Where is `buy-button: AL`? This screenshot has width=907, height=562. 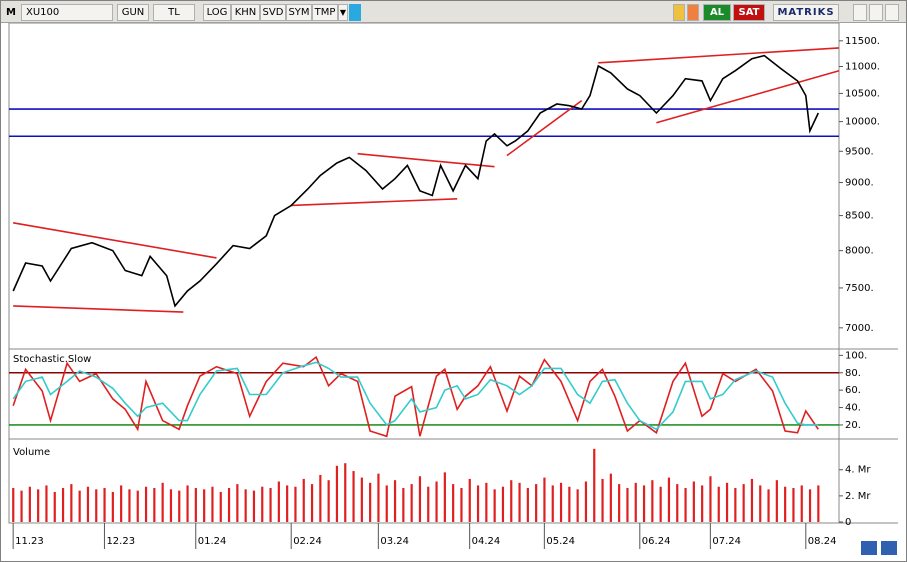
buy-button: AL is located at coordinates (717, 12).